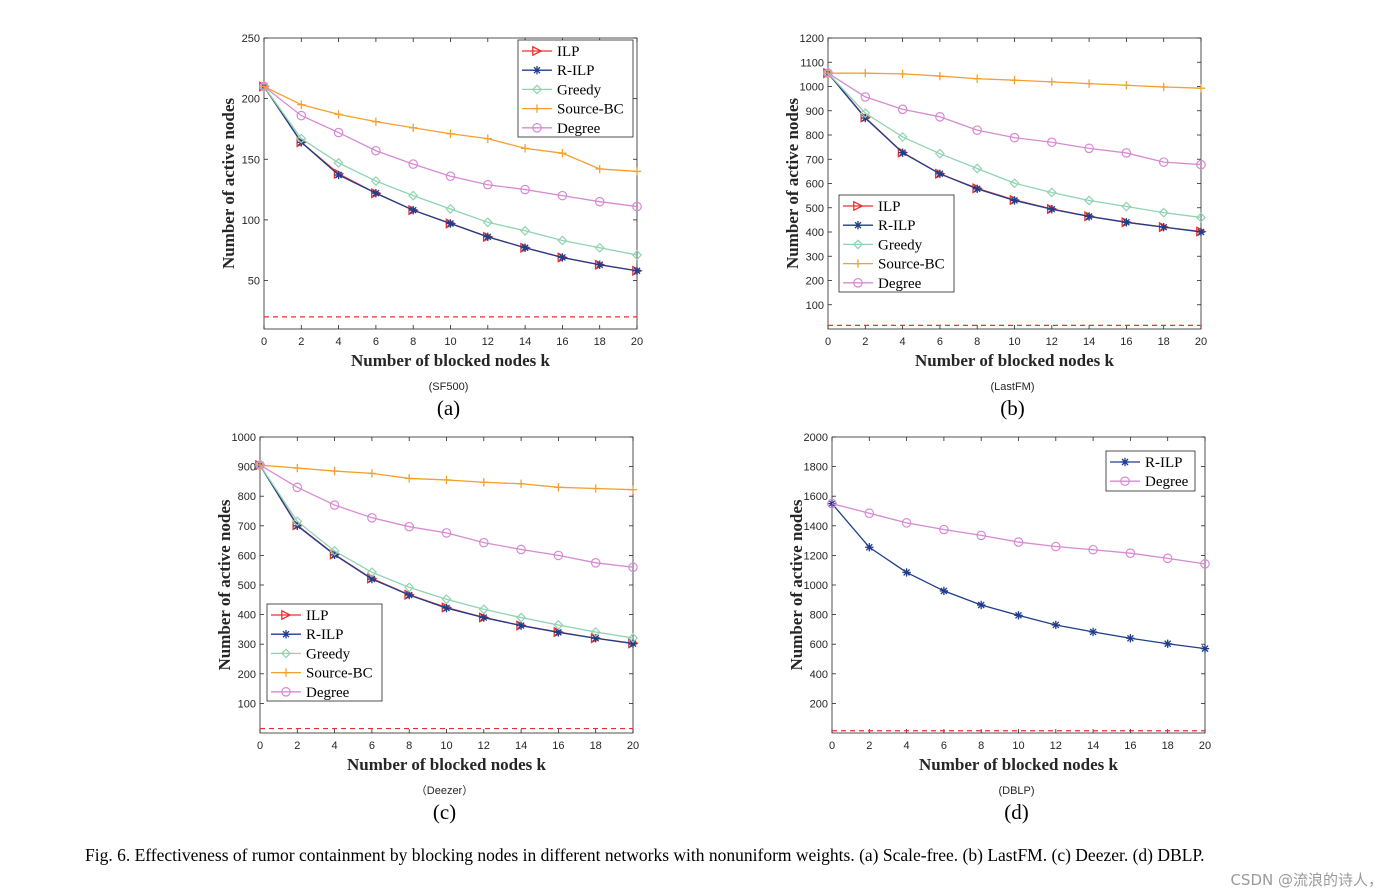  Describe the element at coordinates (815, 306) in the screenshot. I see `y-tick-label: 100` at that location.